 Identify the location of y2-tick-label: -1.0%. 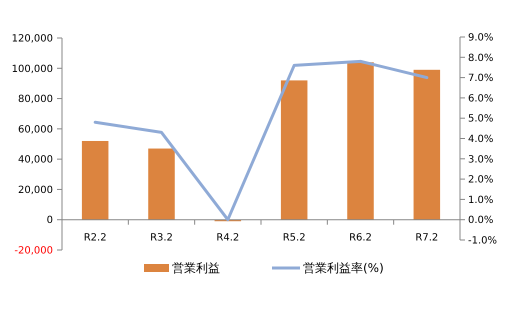
(483, 241).